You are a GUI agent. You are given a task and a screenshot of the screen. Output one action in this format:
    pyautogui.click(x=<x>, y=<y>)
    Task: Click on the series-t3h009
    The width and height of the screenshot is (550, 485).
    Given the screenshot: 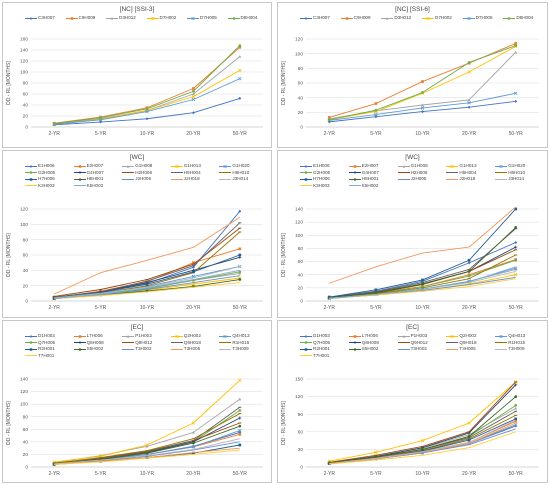 What is the action you would take?
    pyautogui.click(x=422, y=441)
    